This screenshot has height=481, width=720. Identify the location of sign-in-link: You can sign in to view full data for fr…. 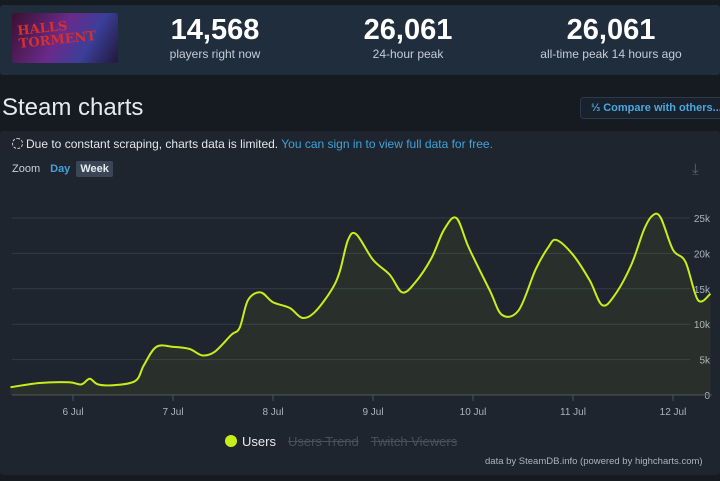
(387, 144).